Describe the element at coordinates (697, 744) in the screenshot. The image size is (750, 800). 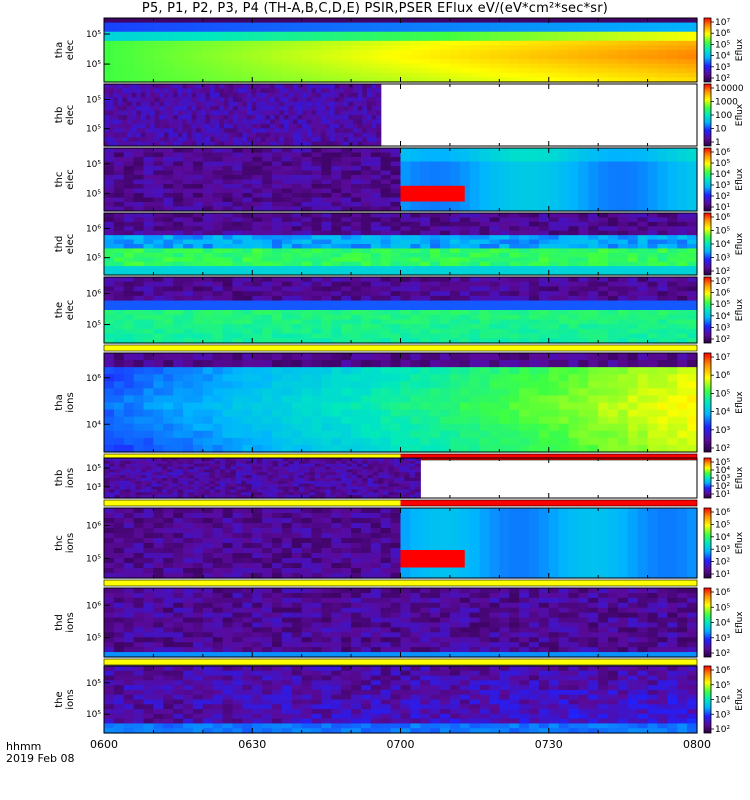
I see `x-tick-label: 0800` at that location.